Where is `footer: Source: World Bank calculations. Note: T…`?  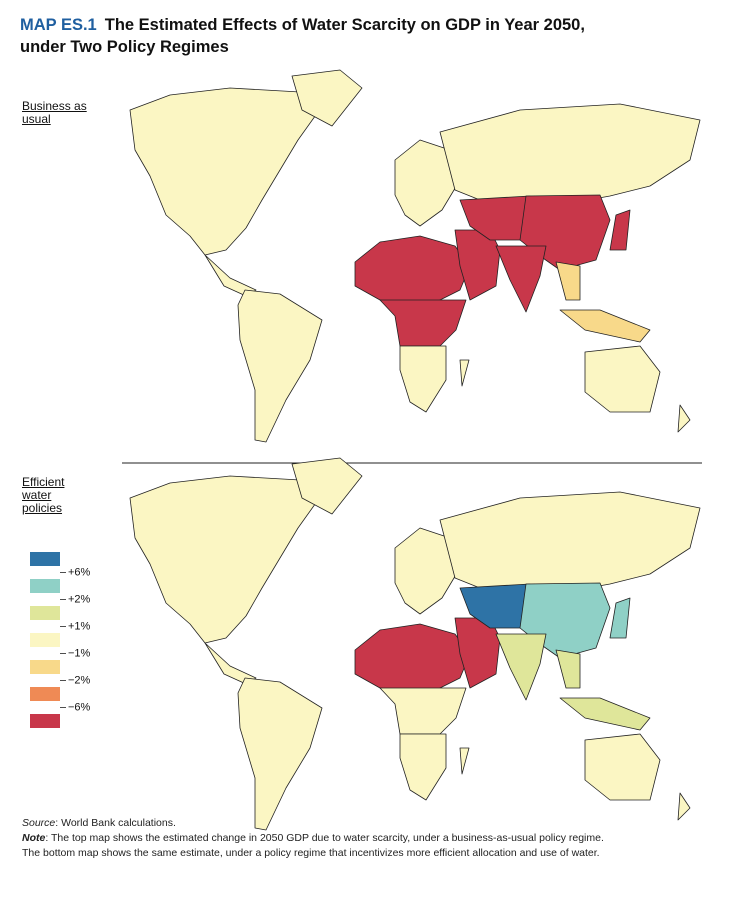
footer: Source: World Bank calculations. Note: T… is located at coordinates (313, 838).